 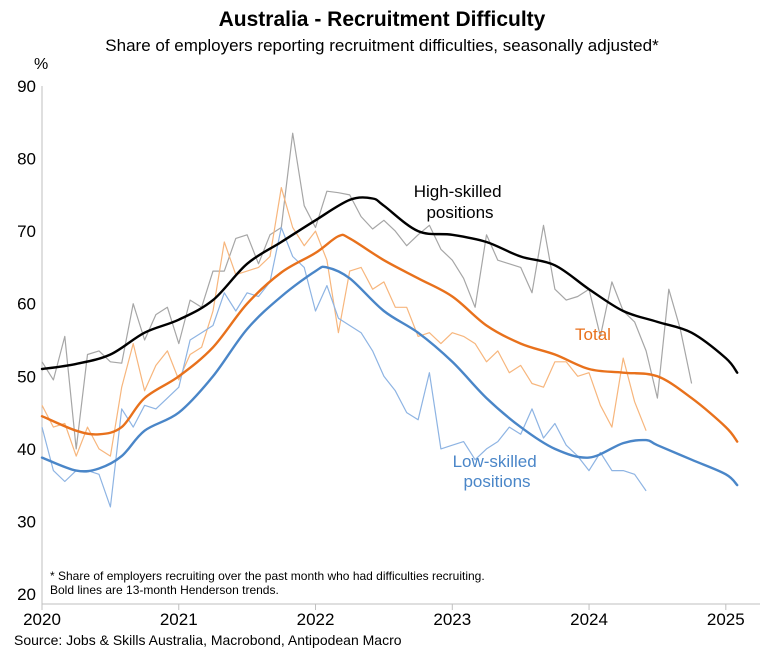 I want to click on high-skilled-label-line1: High-skilled, so click(x=458, y=191).